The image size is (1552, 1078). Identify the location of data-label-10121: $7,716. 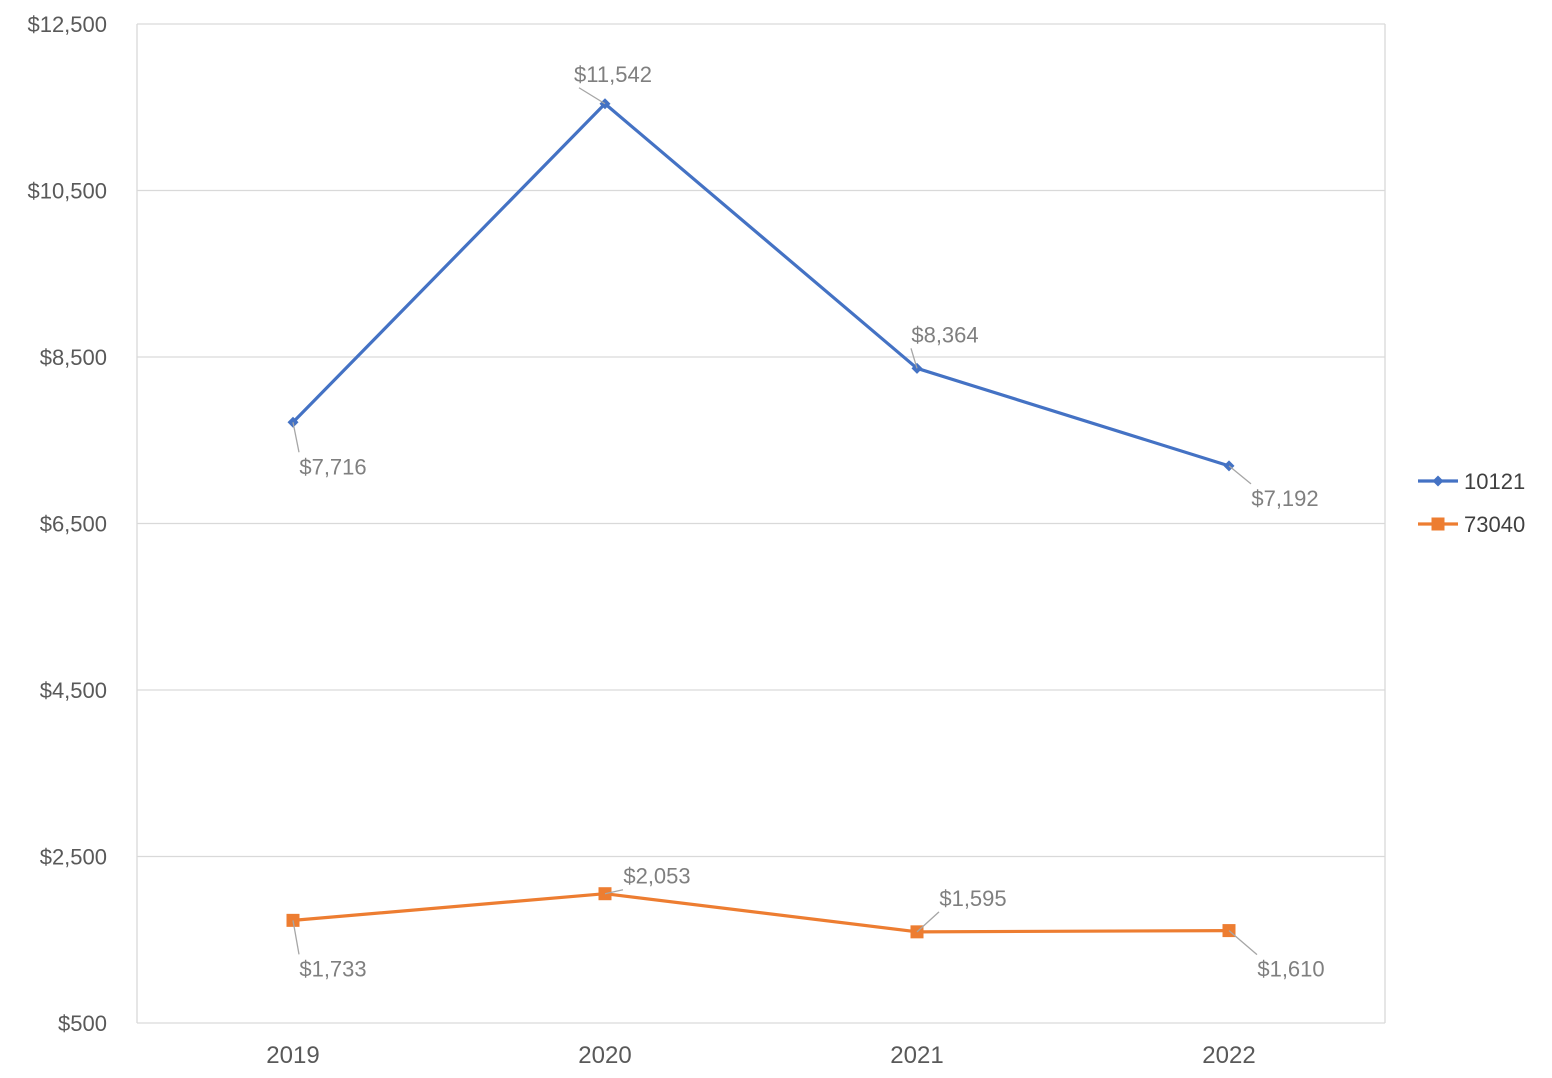
(332, 466).